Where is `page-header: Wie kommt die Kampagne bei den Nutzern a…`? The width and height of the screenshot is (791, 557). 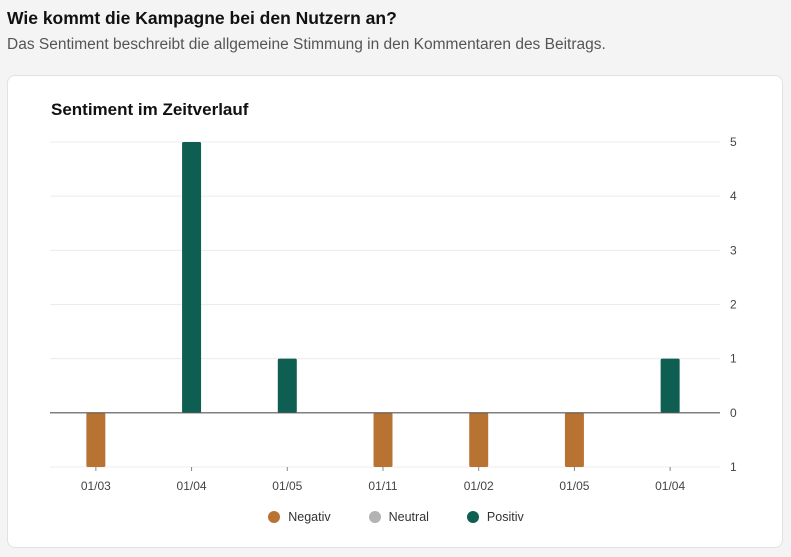
page-header: Wie kommt die Kampagne bei den Nutzern a… is located at coordinates (399, 31).